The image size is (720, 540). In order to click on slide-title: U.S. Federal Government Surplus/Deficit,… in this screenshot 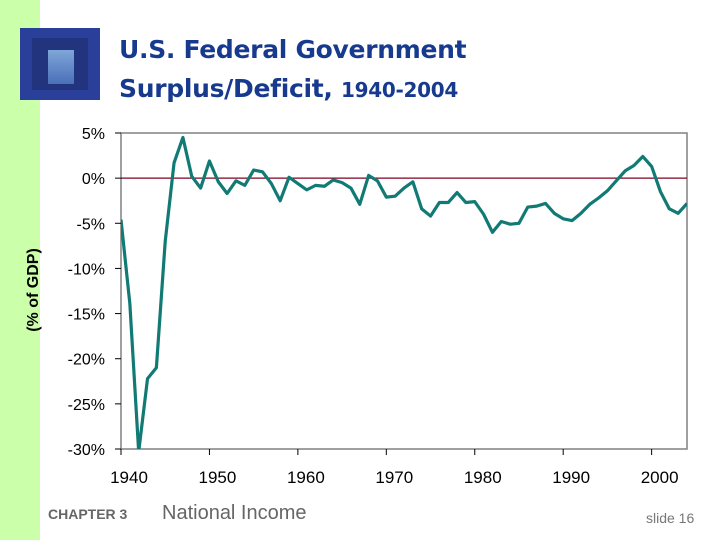, I will do `click(293, 70)`.